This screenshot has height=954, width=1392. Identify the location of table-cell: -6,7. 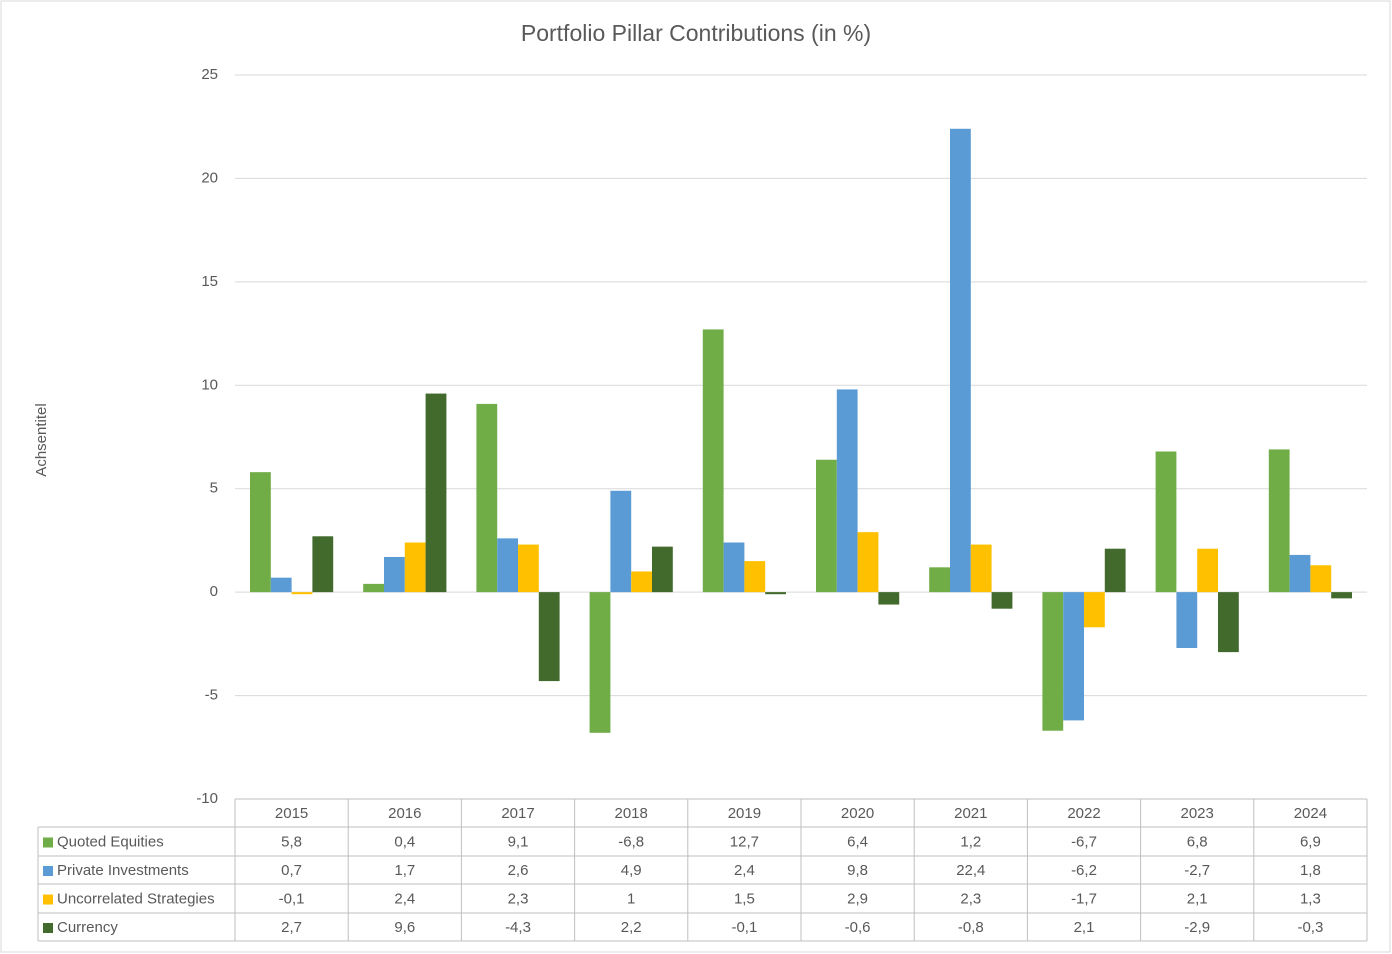
(1084, 841).